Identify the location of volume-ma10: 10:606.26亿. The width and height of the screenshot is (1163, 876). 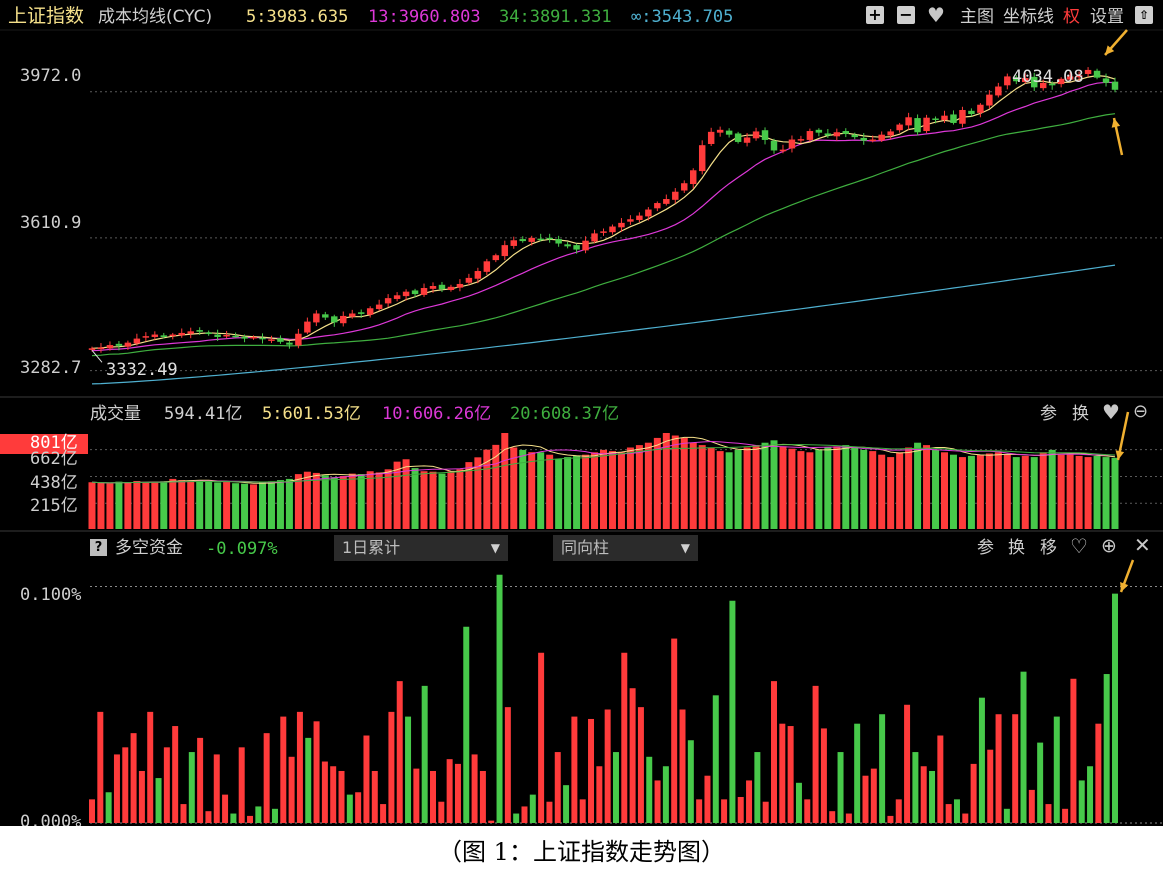
(437, 414).